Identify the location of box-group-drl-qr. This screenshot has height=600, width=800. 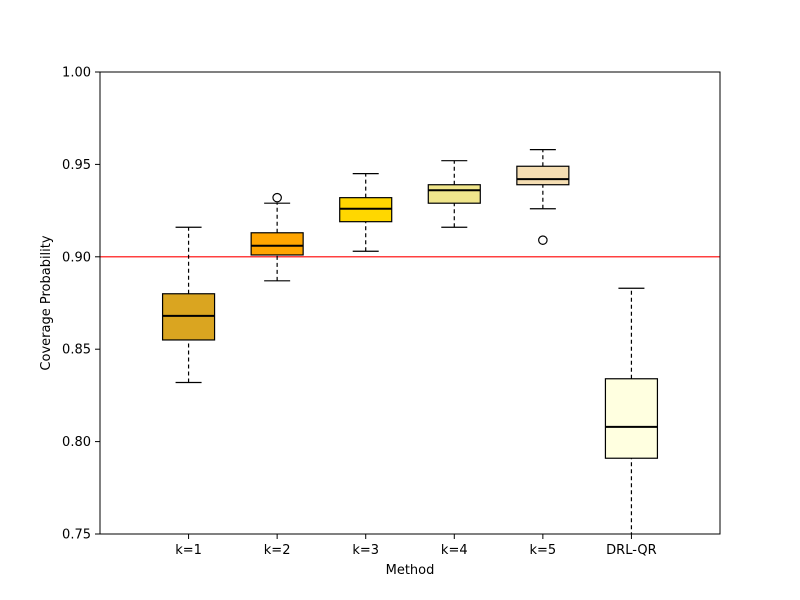
(631, 410).